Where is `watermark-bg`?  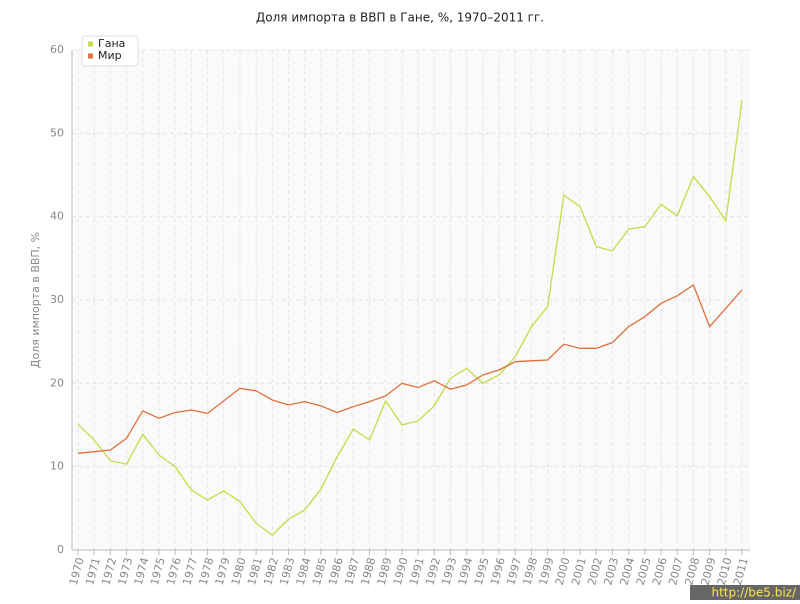 watermark-bg is located at coordinates (745, 592).